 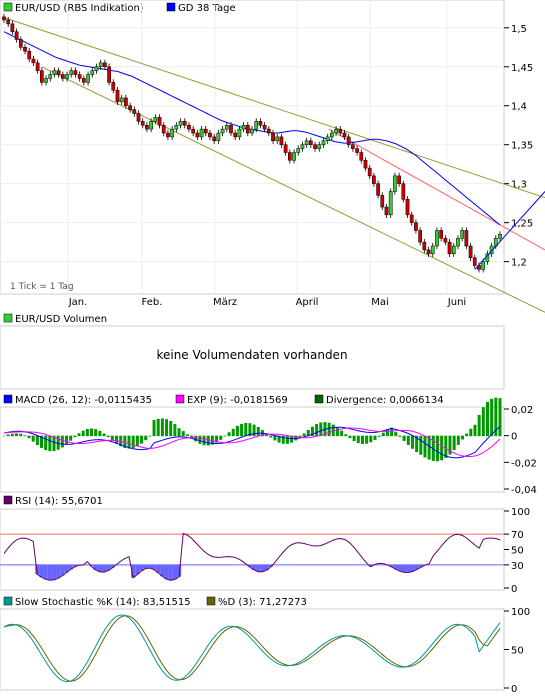 I want to click on legend-ma-label: GD 38 Tage, so click(x=207, y=8).